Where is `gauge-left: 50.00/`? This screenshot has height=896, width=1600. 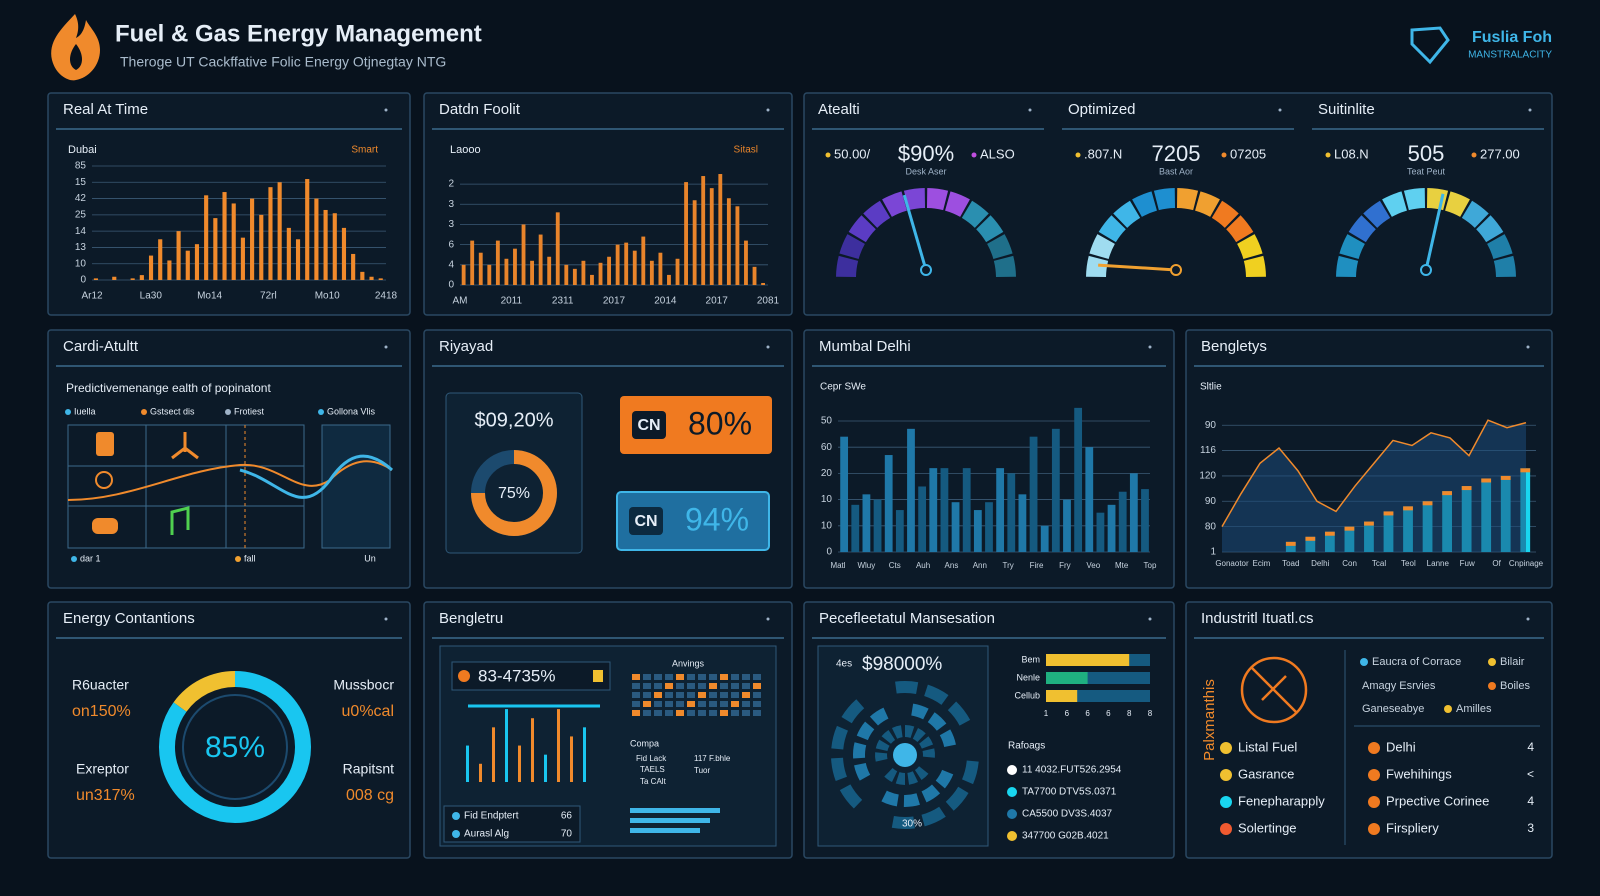 gauge-left: 50.00/ is located at coordinates (852, 153).